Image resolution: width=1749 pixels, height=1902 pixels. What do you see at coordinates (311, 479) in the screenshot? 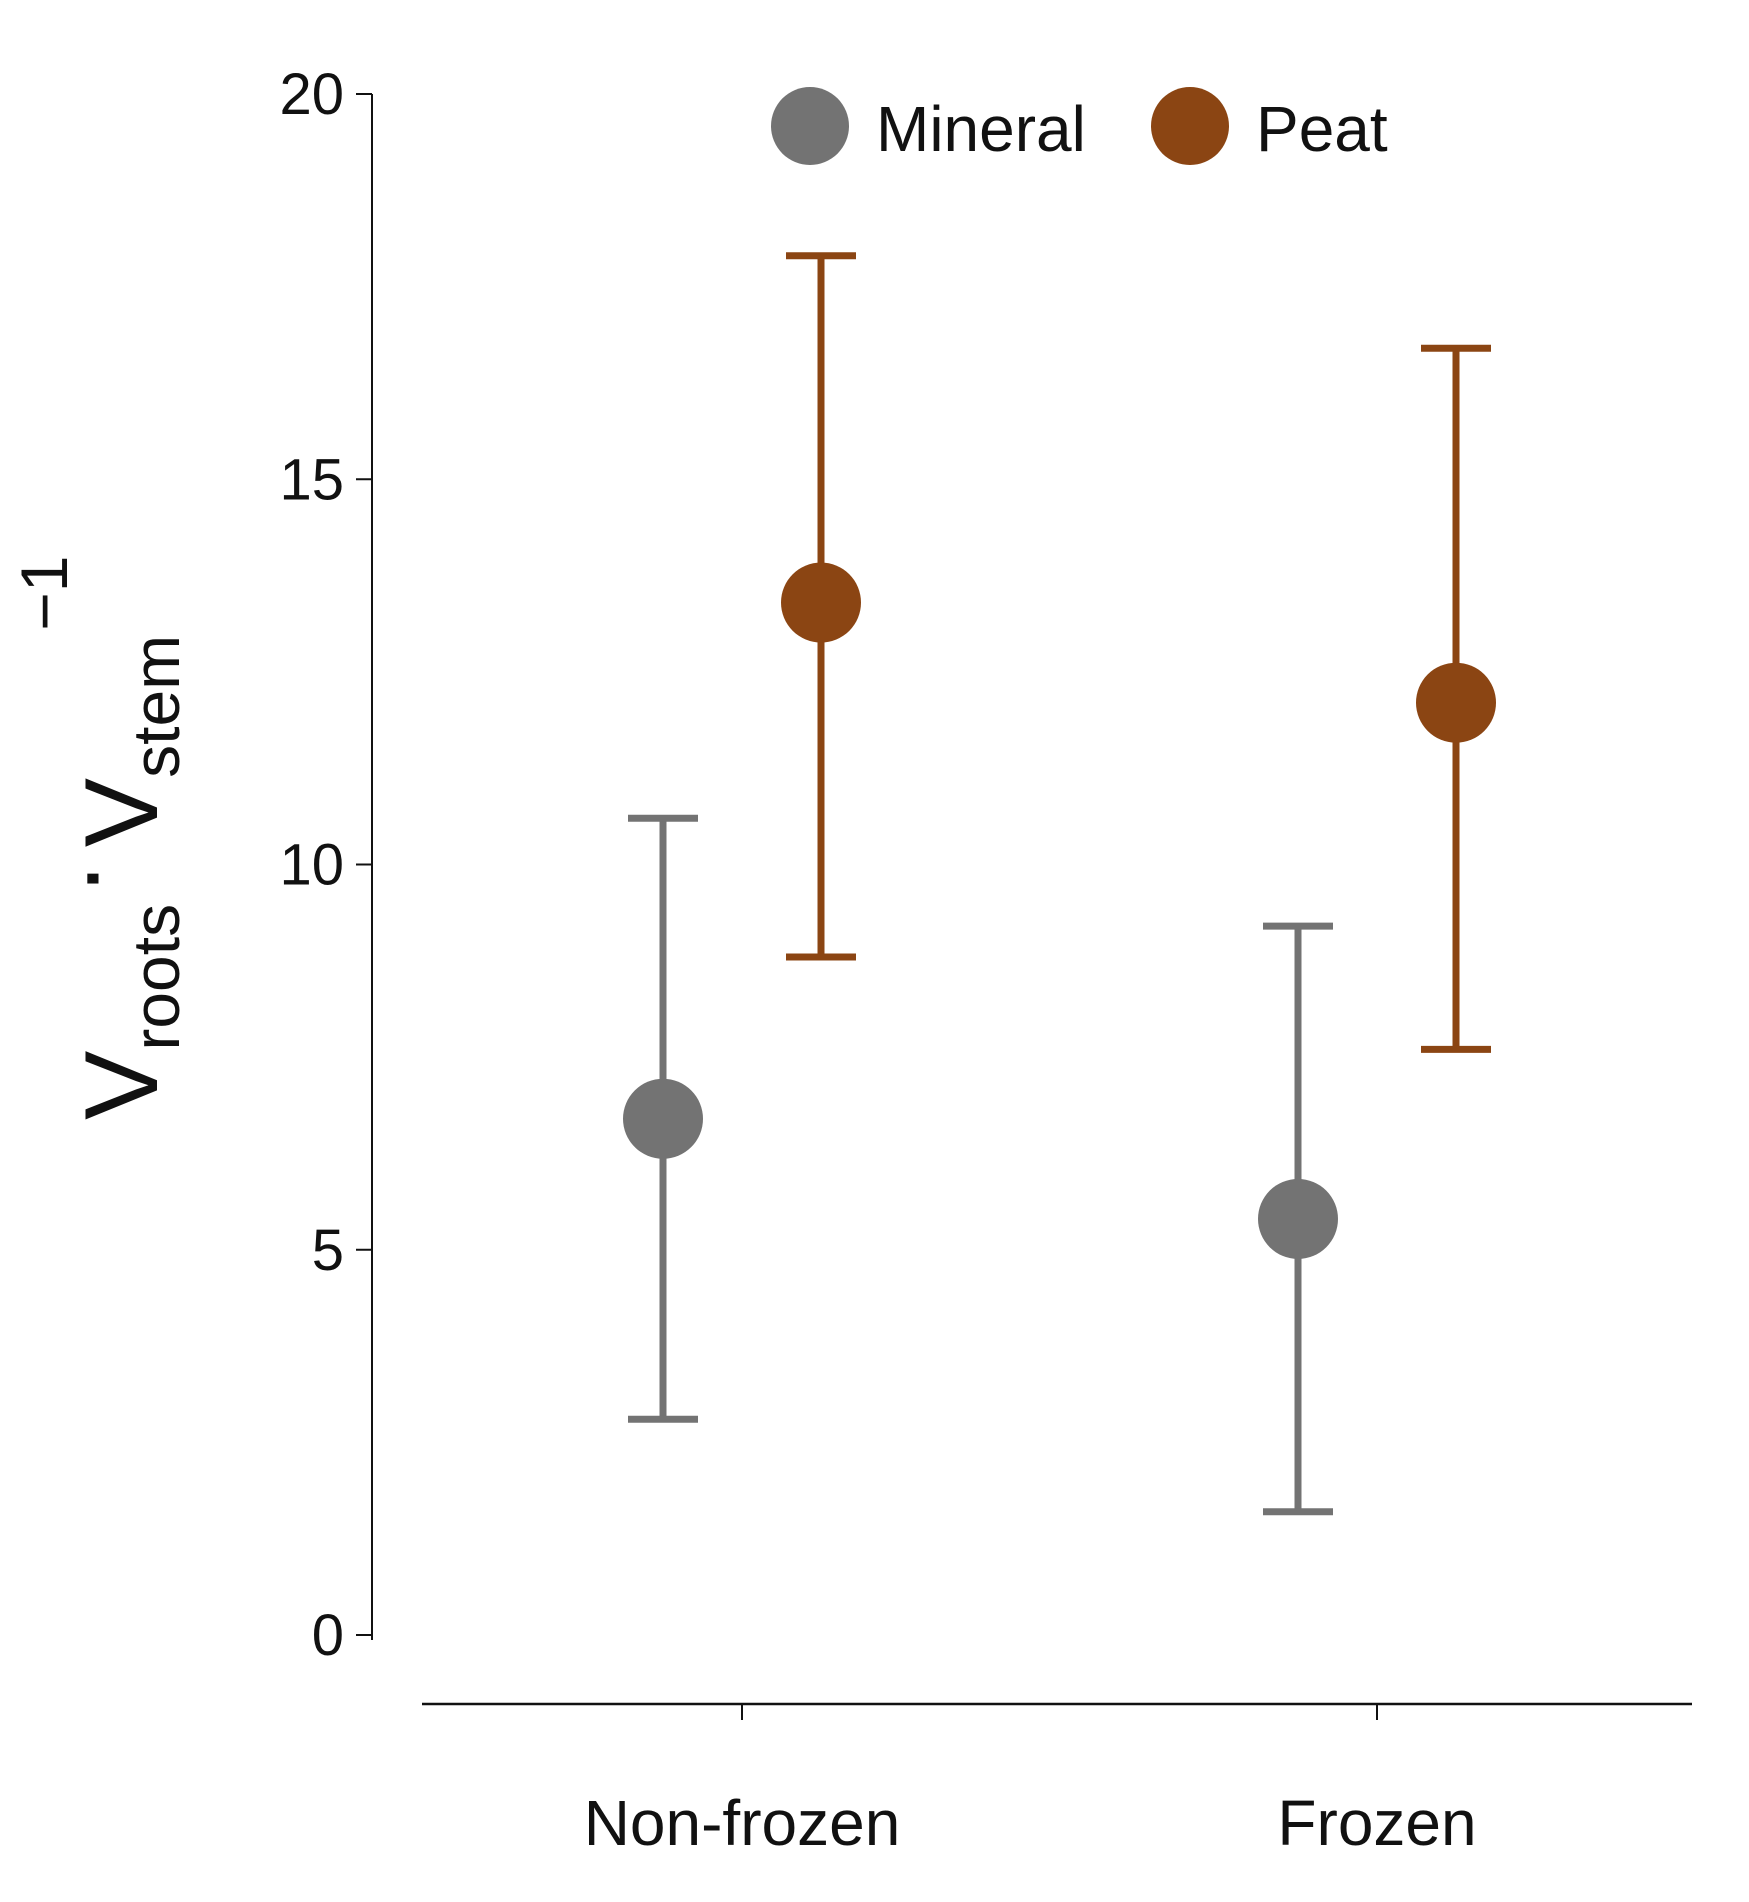
I see `y-tick-label: 15` at bounding box center [311, 479].